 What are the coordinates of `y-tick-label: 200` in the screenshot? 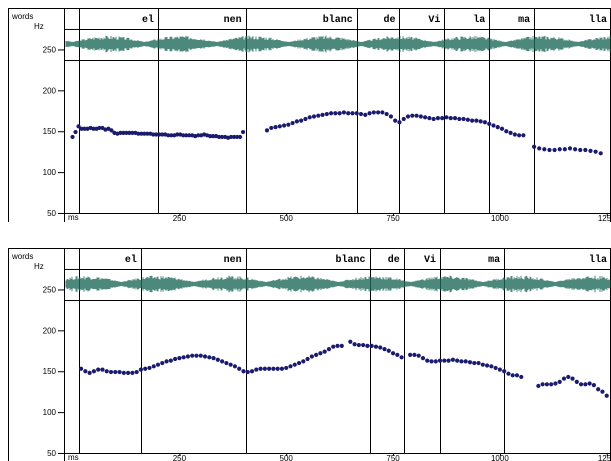 It's located at (50, 330).